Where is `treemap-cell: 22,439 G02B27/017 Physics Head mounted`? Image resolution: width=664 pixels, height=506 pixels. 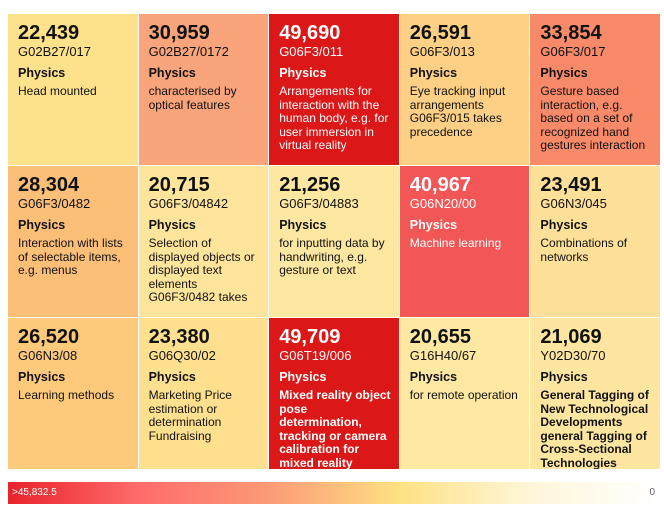 treemap-cell: 22,439 G02B27/017 Physics Head mounted is located at coordinates (73, 89).